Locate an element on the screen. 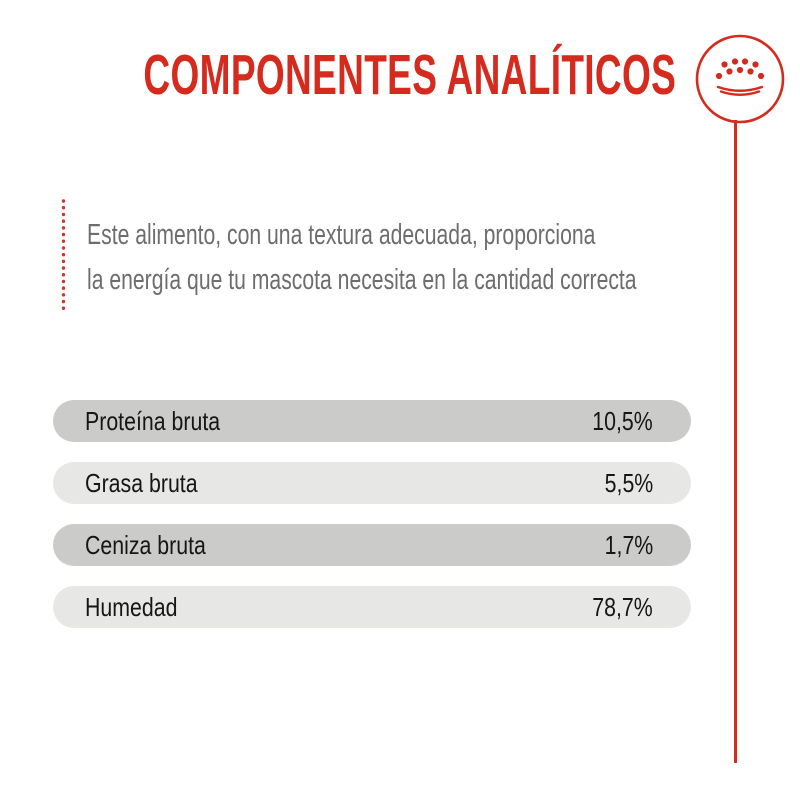 This screenshot has width=800, height=800. row-value: 78,7% is located at coordinates (622, 606).